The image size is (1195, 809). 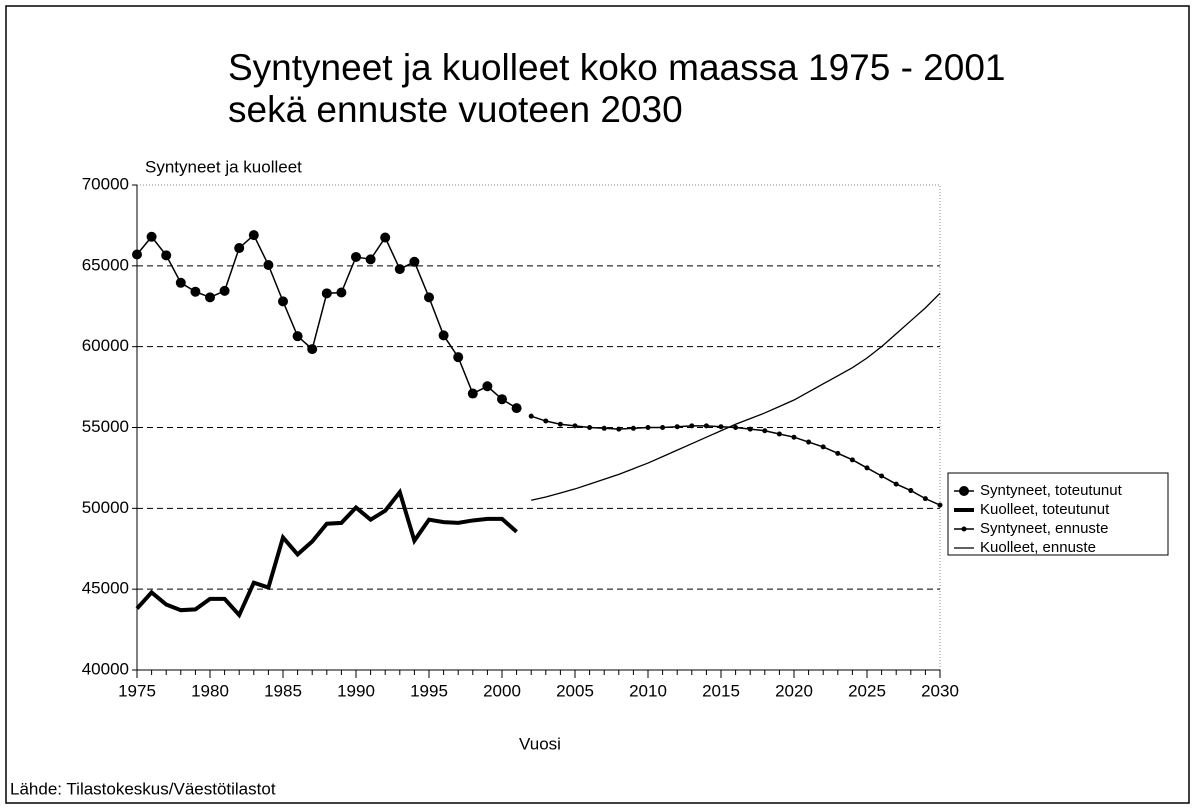 What do you see at coordinates (105, 588) in the screenshot?
I see `y-tick-label: 45000` at bounding box center [105, 588].